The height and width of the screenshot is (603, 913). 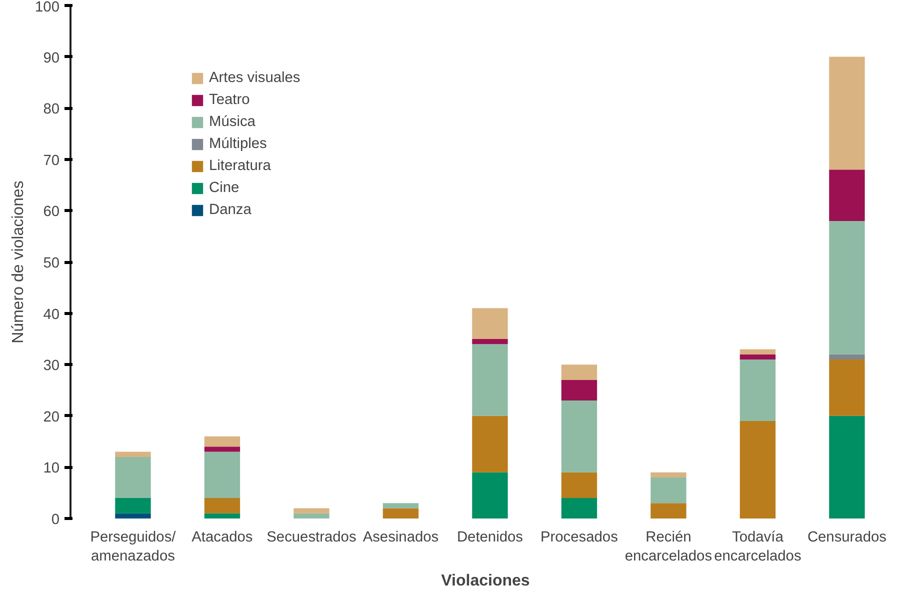 I want to click on x-tick-label: Secuestrados, so click(x=311, y=538).